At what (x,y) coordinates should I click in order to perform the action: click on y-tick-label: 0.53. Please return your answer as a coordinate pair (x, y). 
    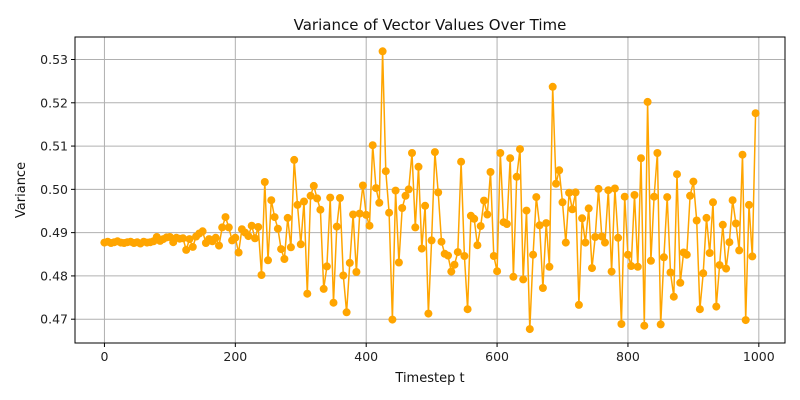
    Looking at the image, I should click on (54, 59).